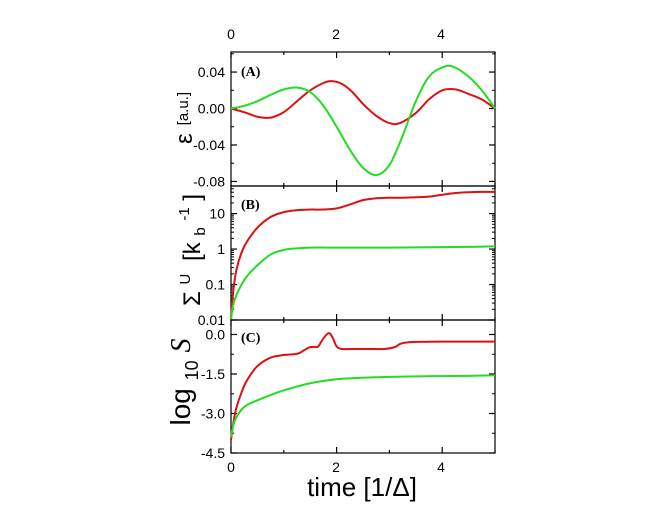 The height and width of the screenshot is (505, 654). I want to click on y-label-c-base: log, so click(180, 406).